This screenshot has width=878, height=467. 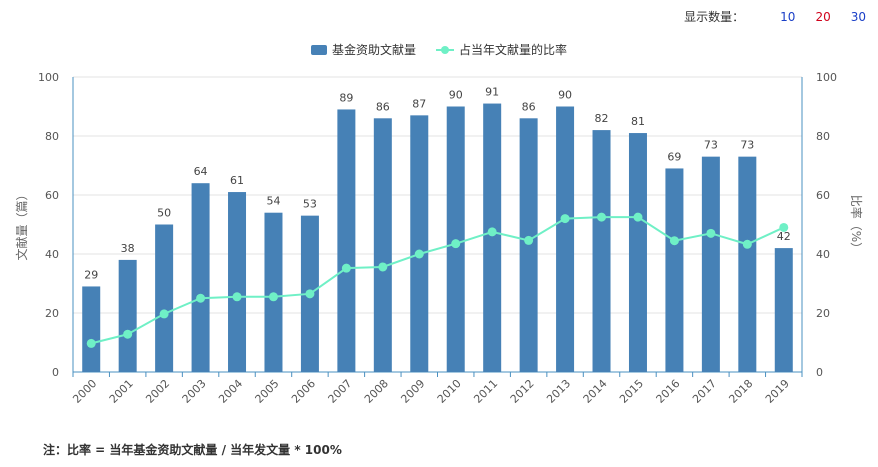 What do you see at coordinates (775, 16) in the screenshot?
I see `display-count-bar: 显示数量： 10 20 30` at bounding box center [775, 16].